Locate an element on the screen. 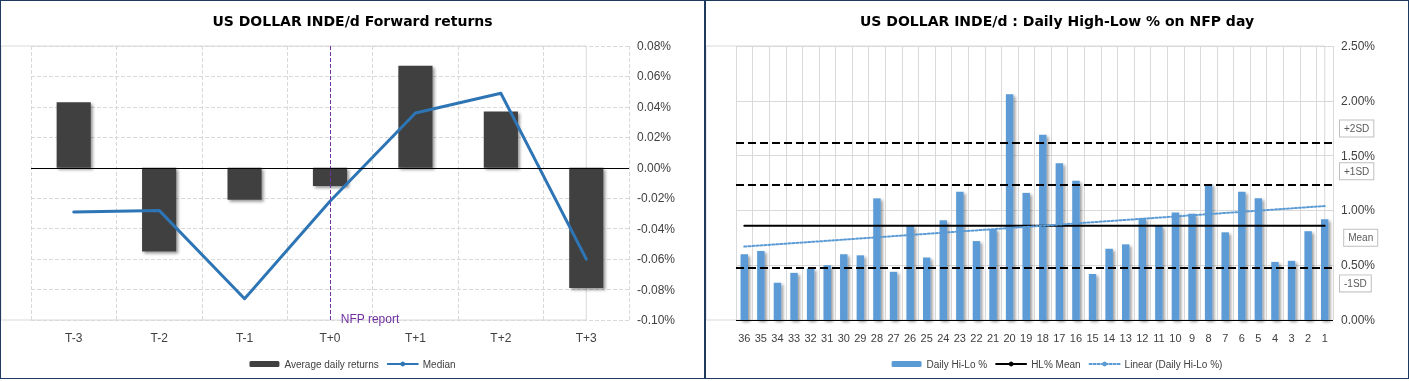 The height and width of the screenshot is (381, 1409). x-tick-label: 29 is located at coordinates (860, 337).